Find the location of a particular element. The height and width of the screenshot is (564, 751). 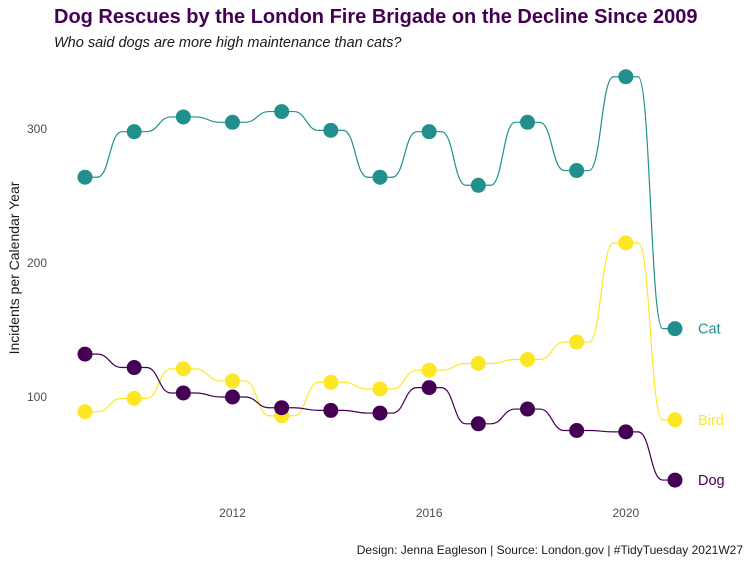

series-label-dog: Dog is located at coordinates (711, 481).